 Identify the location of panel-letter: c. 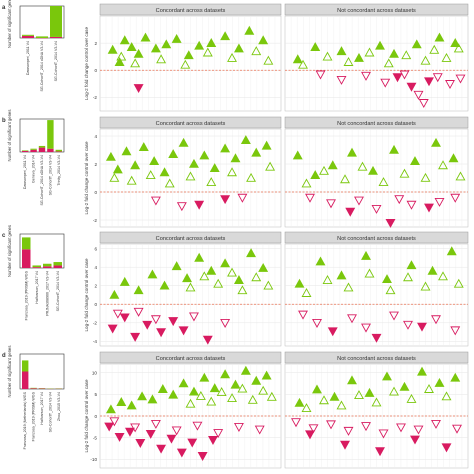
(4, 236).